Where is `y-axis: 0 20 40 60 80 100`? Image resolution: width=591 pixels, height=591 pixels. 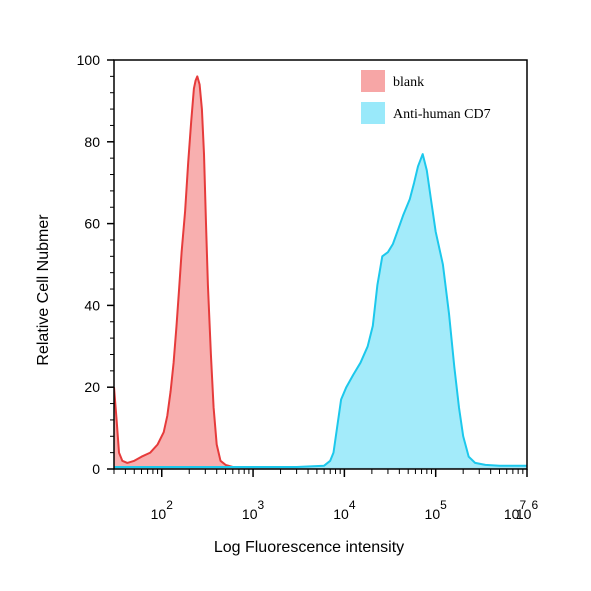 y-axis: 0 20 40 60 80 100 is located at coordinates (95, 264).